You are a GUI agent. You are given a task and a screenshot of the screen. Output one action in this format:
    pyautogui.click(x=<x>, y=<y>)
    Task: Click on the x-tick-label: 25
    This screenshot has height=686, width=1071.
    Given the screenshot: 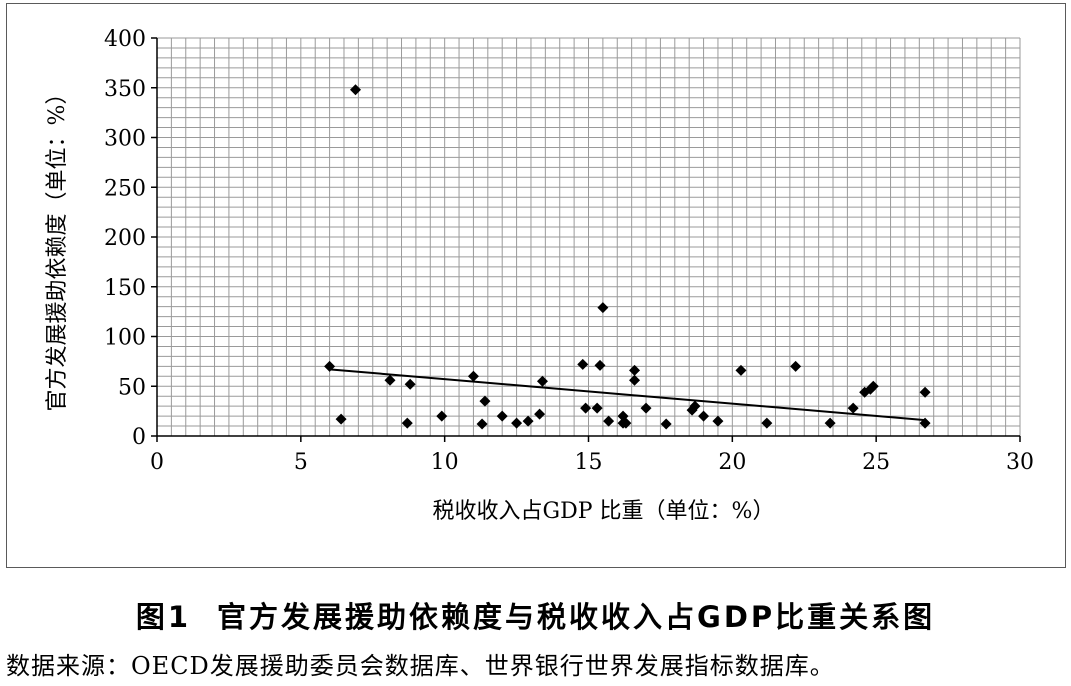 What is the action you would take?
    pyautogui.click(x=876, y=462)
    